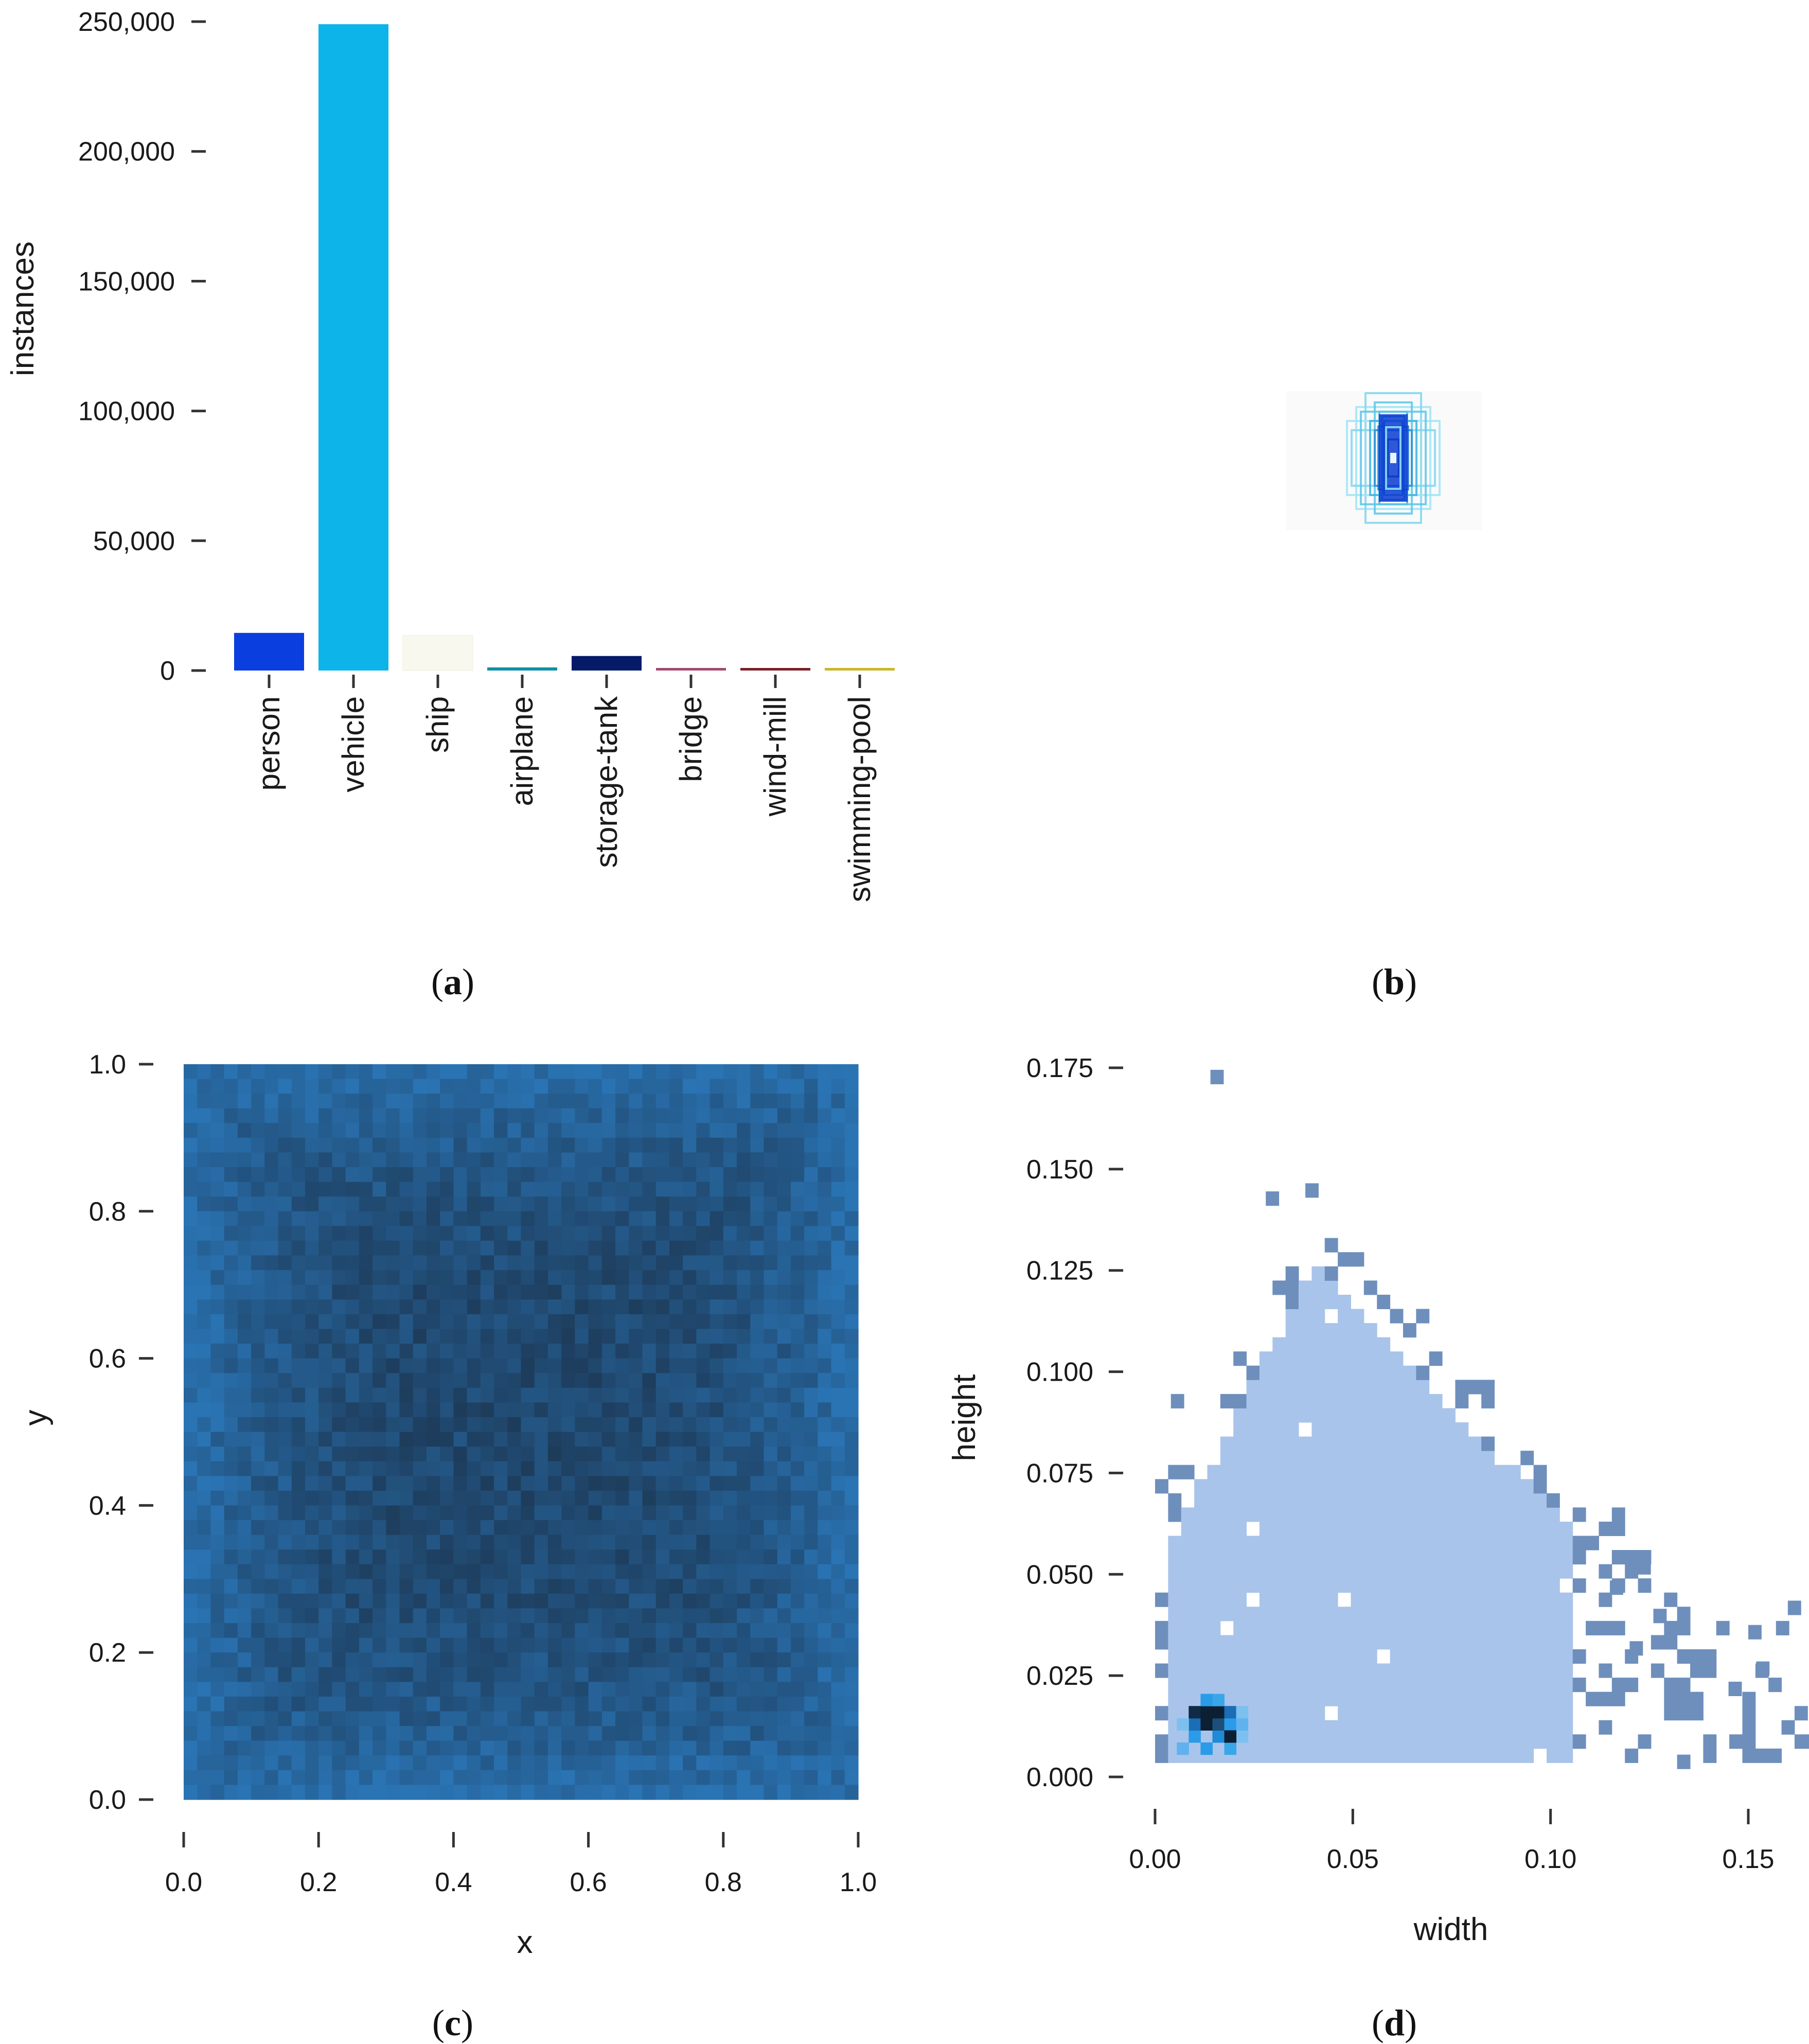 The image size is (1809, 2044). What do you see at coordinates (23, 308) in the screenshot?
I see `y-axis-label: instances` at bounding box center [23, 308].